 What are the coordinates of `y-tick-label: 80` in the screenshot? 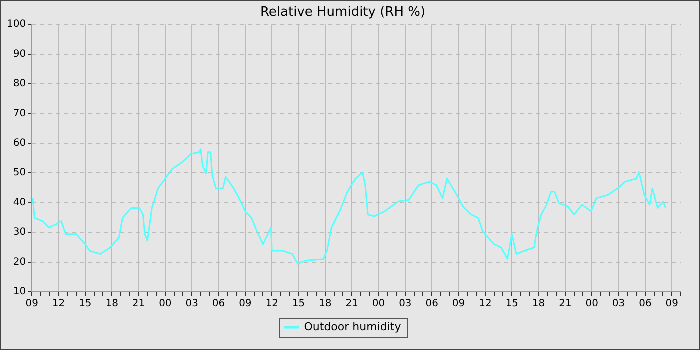 It's located at (19, 84).